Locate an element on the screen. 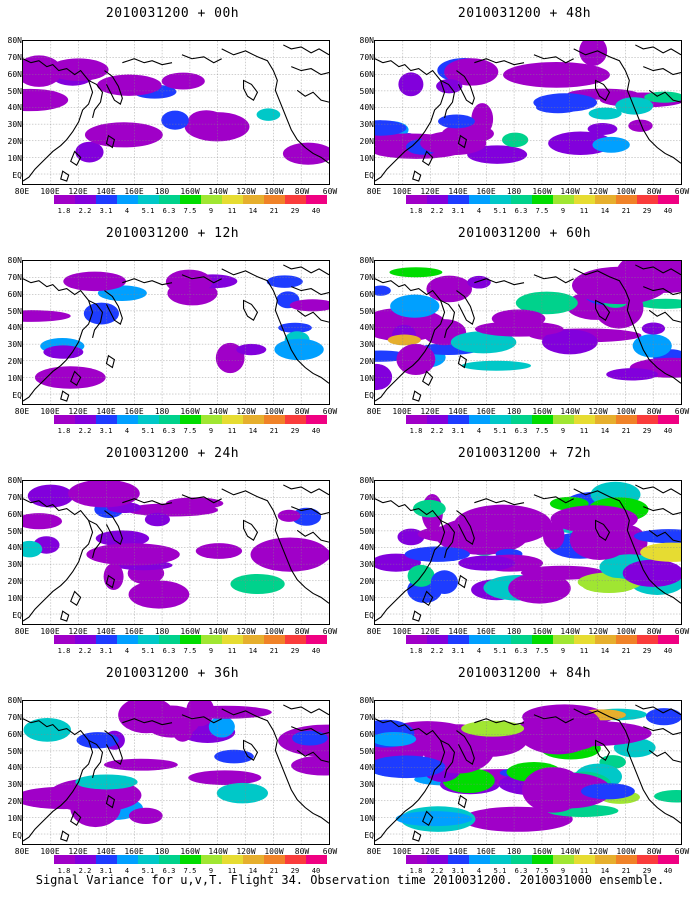 This screenshot has height=900, width=700. panel-title: 2010031200 + 72h is located at coordinates (524, 453).